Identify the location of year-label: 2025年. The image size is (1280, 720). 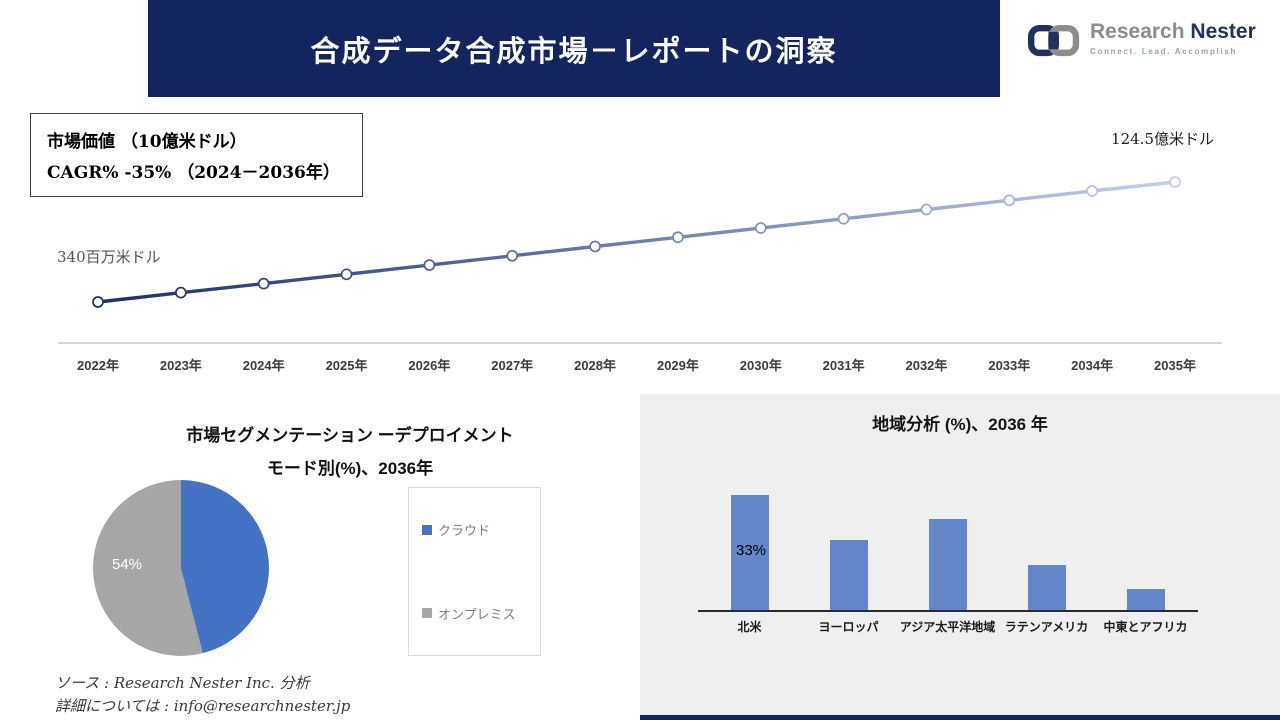
(346, 365).